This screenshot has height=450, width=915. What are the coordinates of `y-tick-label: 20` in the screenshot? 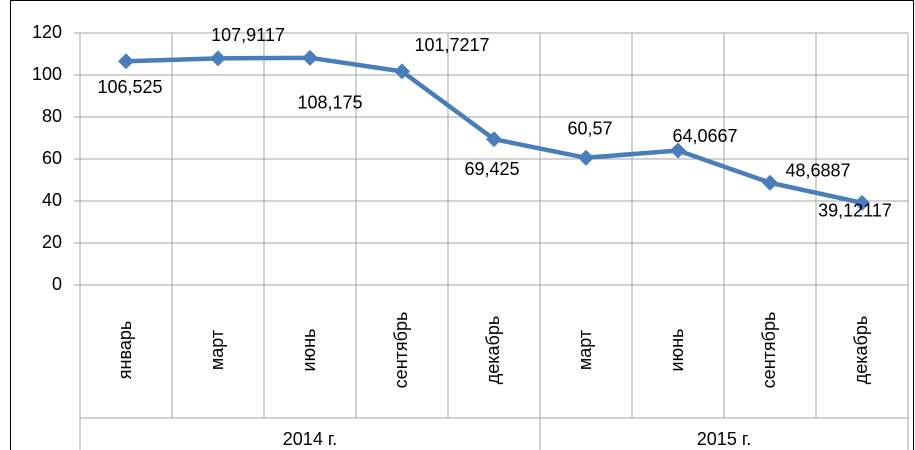 It's located at (52, 242).